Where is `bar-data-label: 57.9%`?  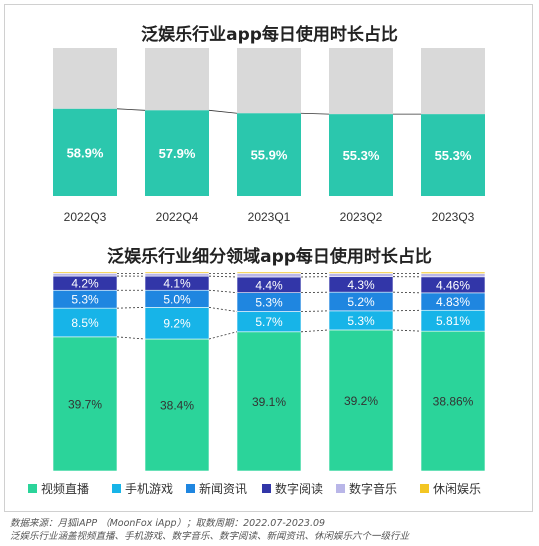
bar-data-label: 57.9% is located at coordinates (177, 153).